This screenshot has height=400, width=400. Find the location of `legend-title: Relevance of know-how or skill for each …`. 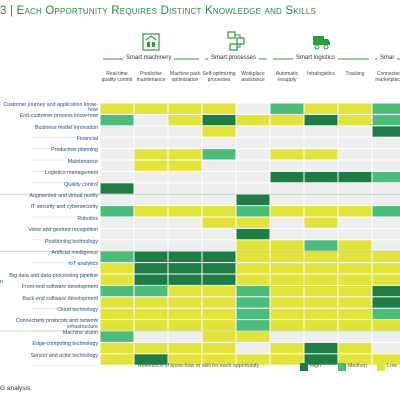

legend-title: Relevance of know-how or skill for each … is located at coordinates (199, 366).